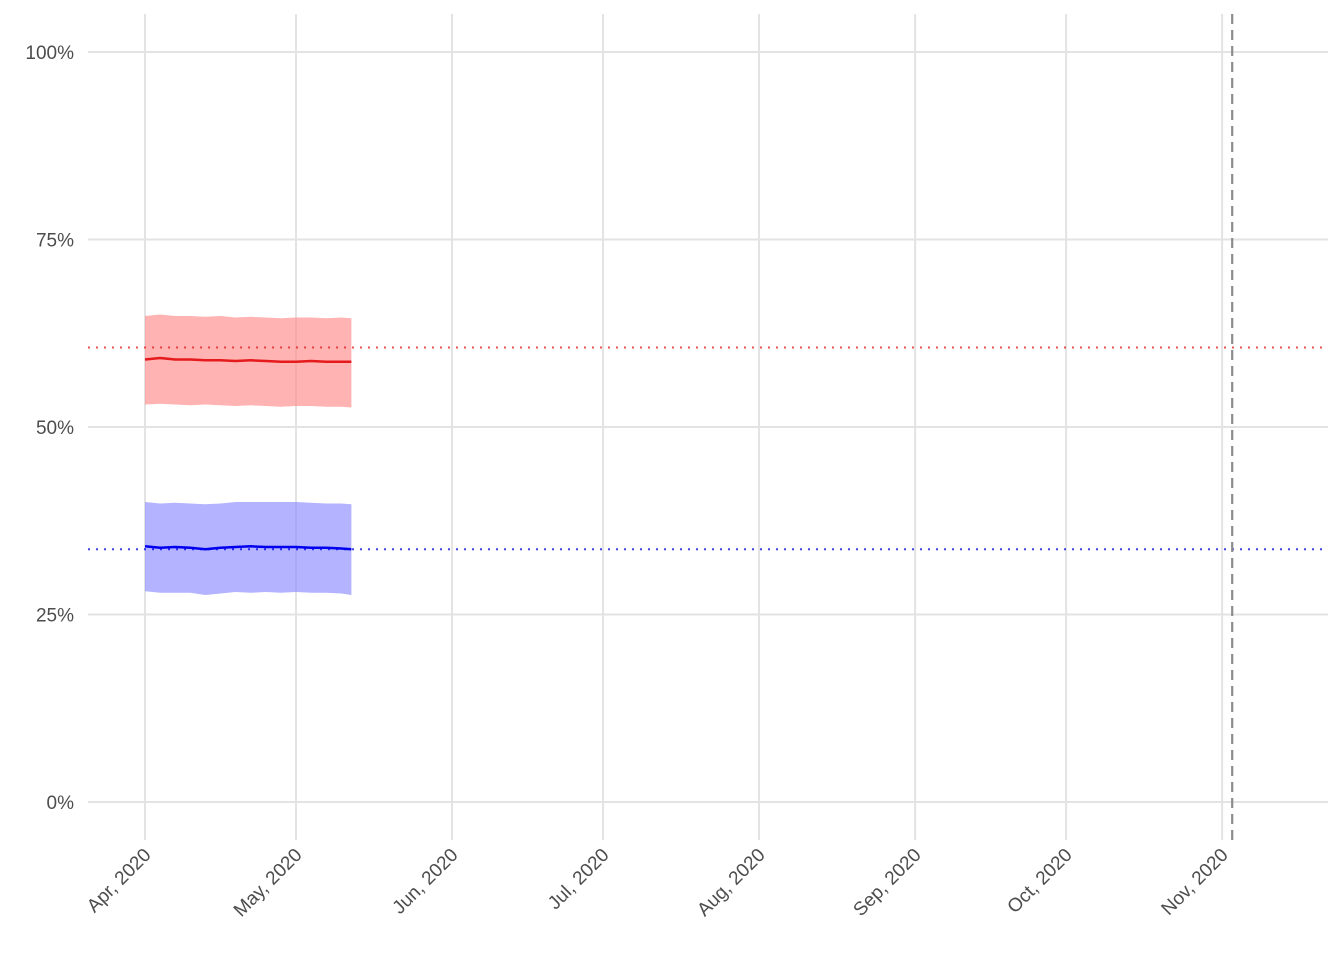 This screenshot has width=1344, height=960. Describe the element at coordinates (55, 428) in the screenshot. I see `y-tick-label: 50%` at that location.